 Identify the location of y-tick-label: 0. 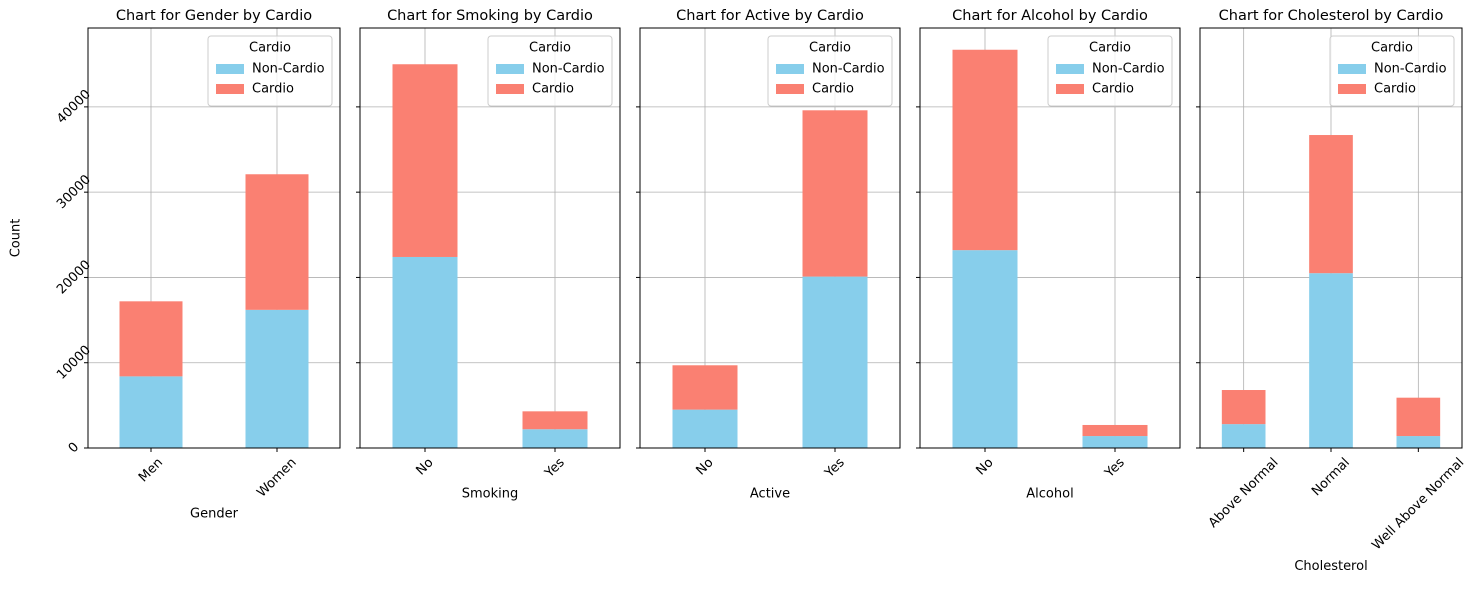
(74, 448).